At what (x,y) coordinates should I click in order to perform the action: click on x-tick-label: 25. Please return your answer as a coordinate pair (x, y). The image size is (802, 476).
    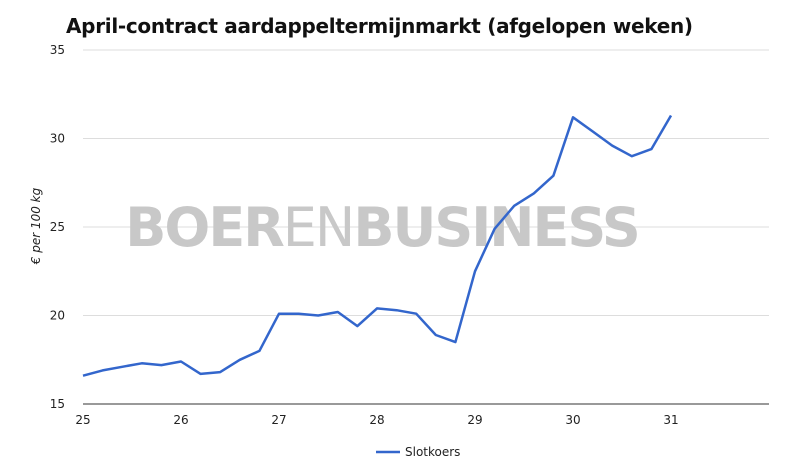
    Looking at the image, I should click on (82, 420).